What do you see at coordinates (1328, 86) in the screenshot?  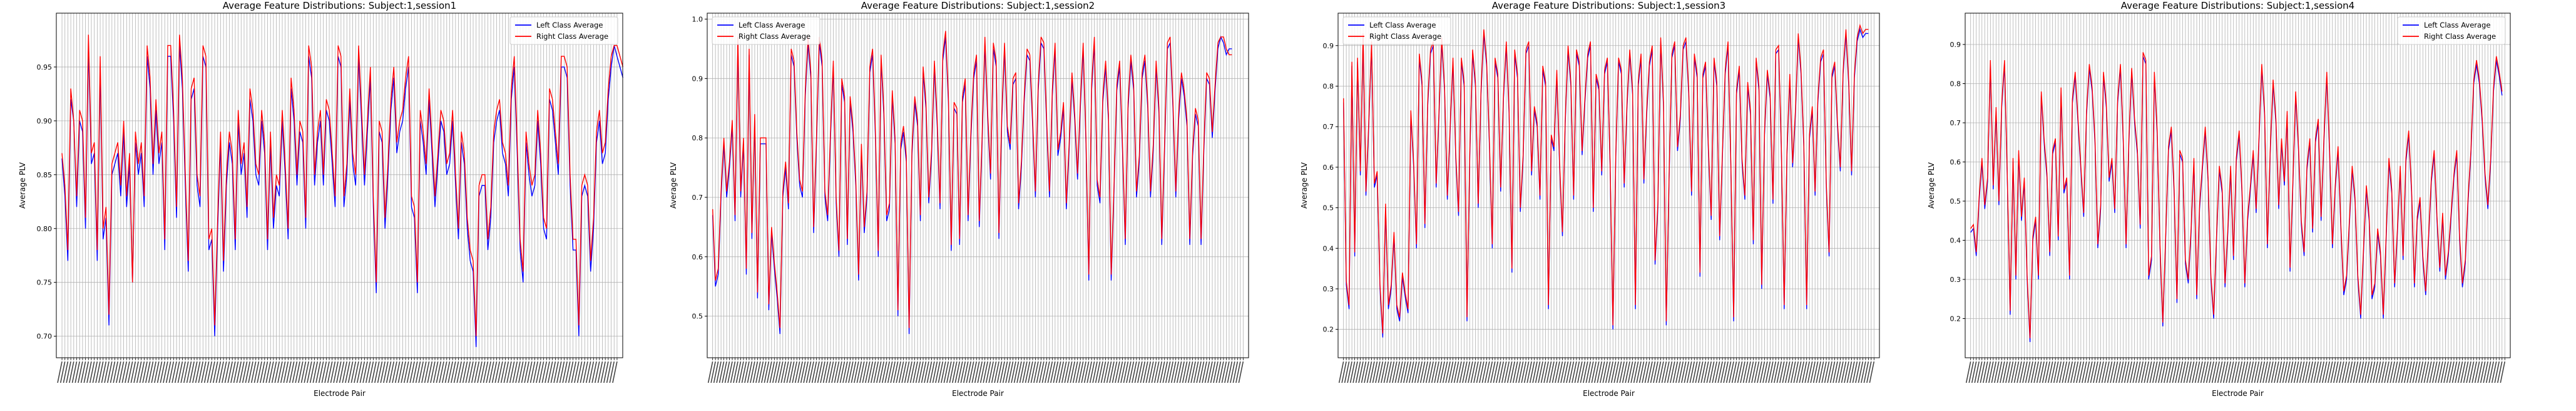 I see `y-tick-label: 0.8` at bounding box center [1328, 86].